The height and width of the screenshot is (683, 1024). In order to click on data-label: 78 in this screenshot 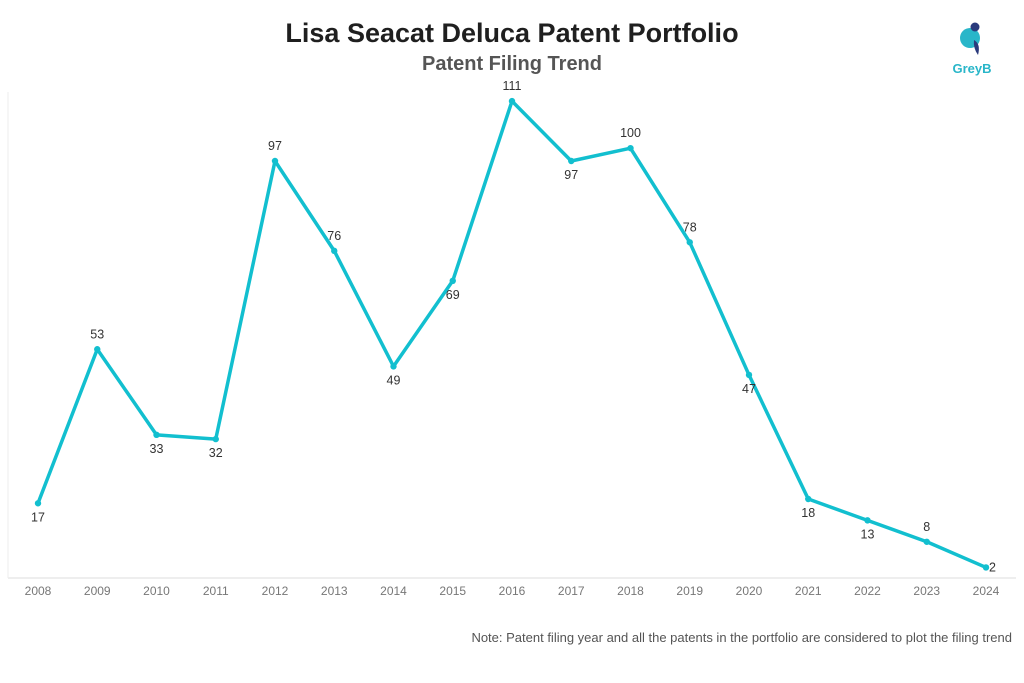, I will do `click(690, 227)`.